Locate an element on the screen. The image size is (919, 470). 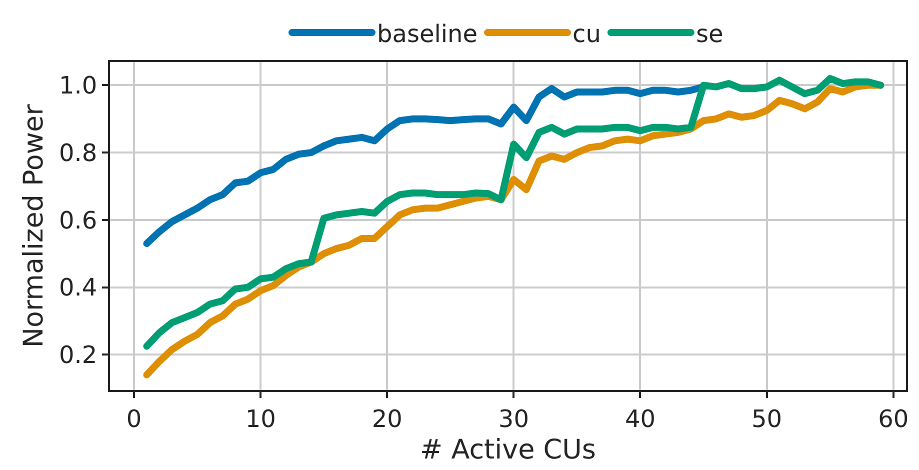
y-tick-label: 0.6 is located at coordinates (78, 220).